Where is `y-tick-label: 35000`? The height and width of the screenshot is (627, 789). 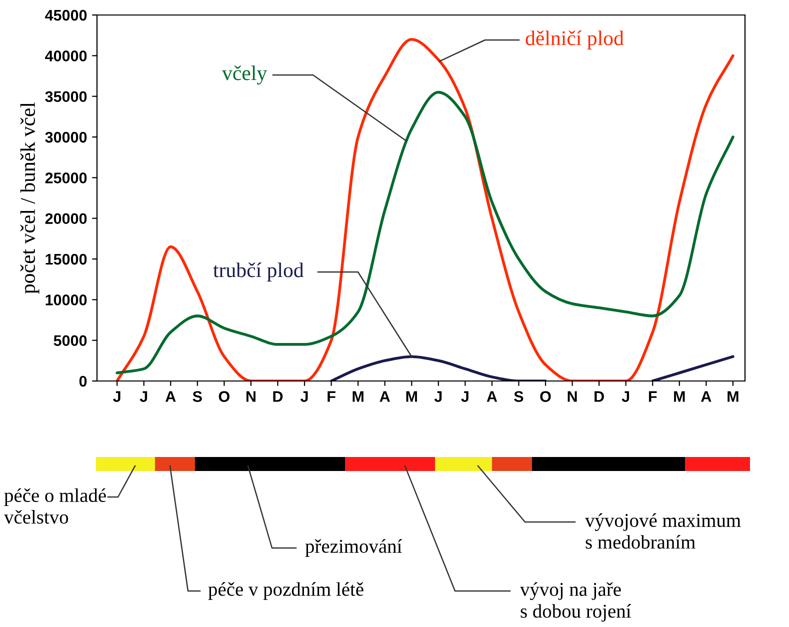 y-tick-label: 35000 is located at coordinates (66, 96).